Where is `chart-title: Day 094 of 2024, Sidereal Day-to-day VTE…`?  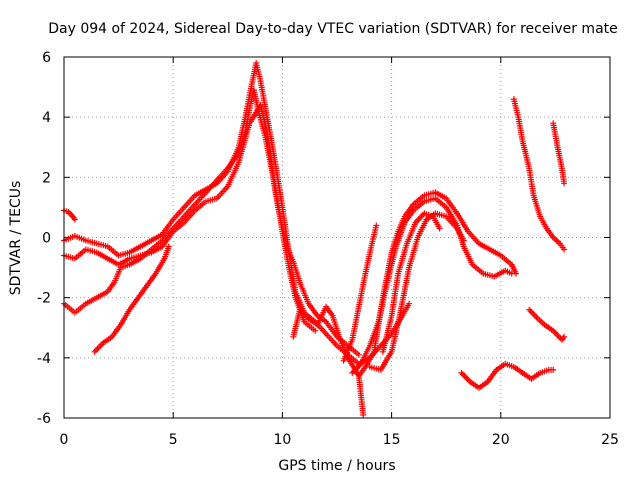
chart-title: Day 094 of 2024, Sidereal Day-to-day VTE… is located at coordinates (333, 29).